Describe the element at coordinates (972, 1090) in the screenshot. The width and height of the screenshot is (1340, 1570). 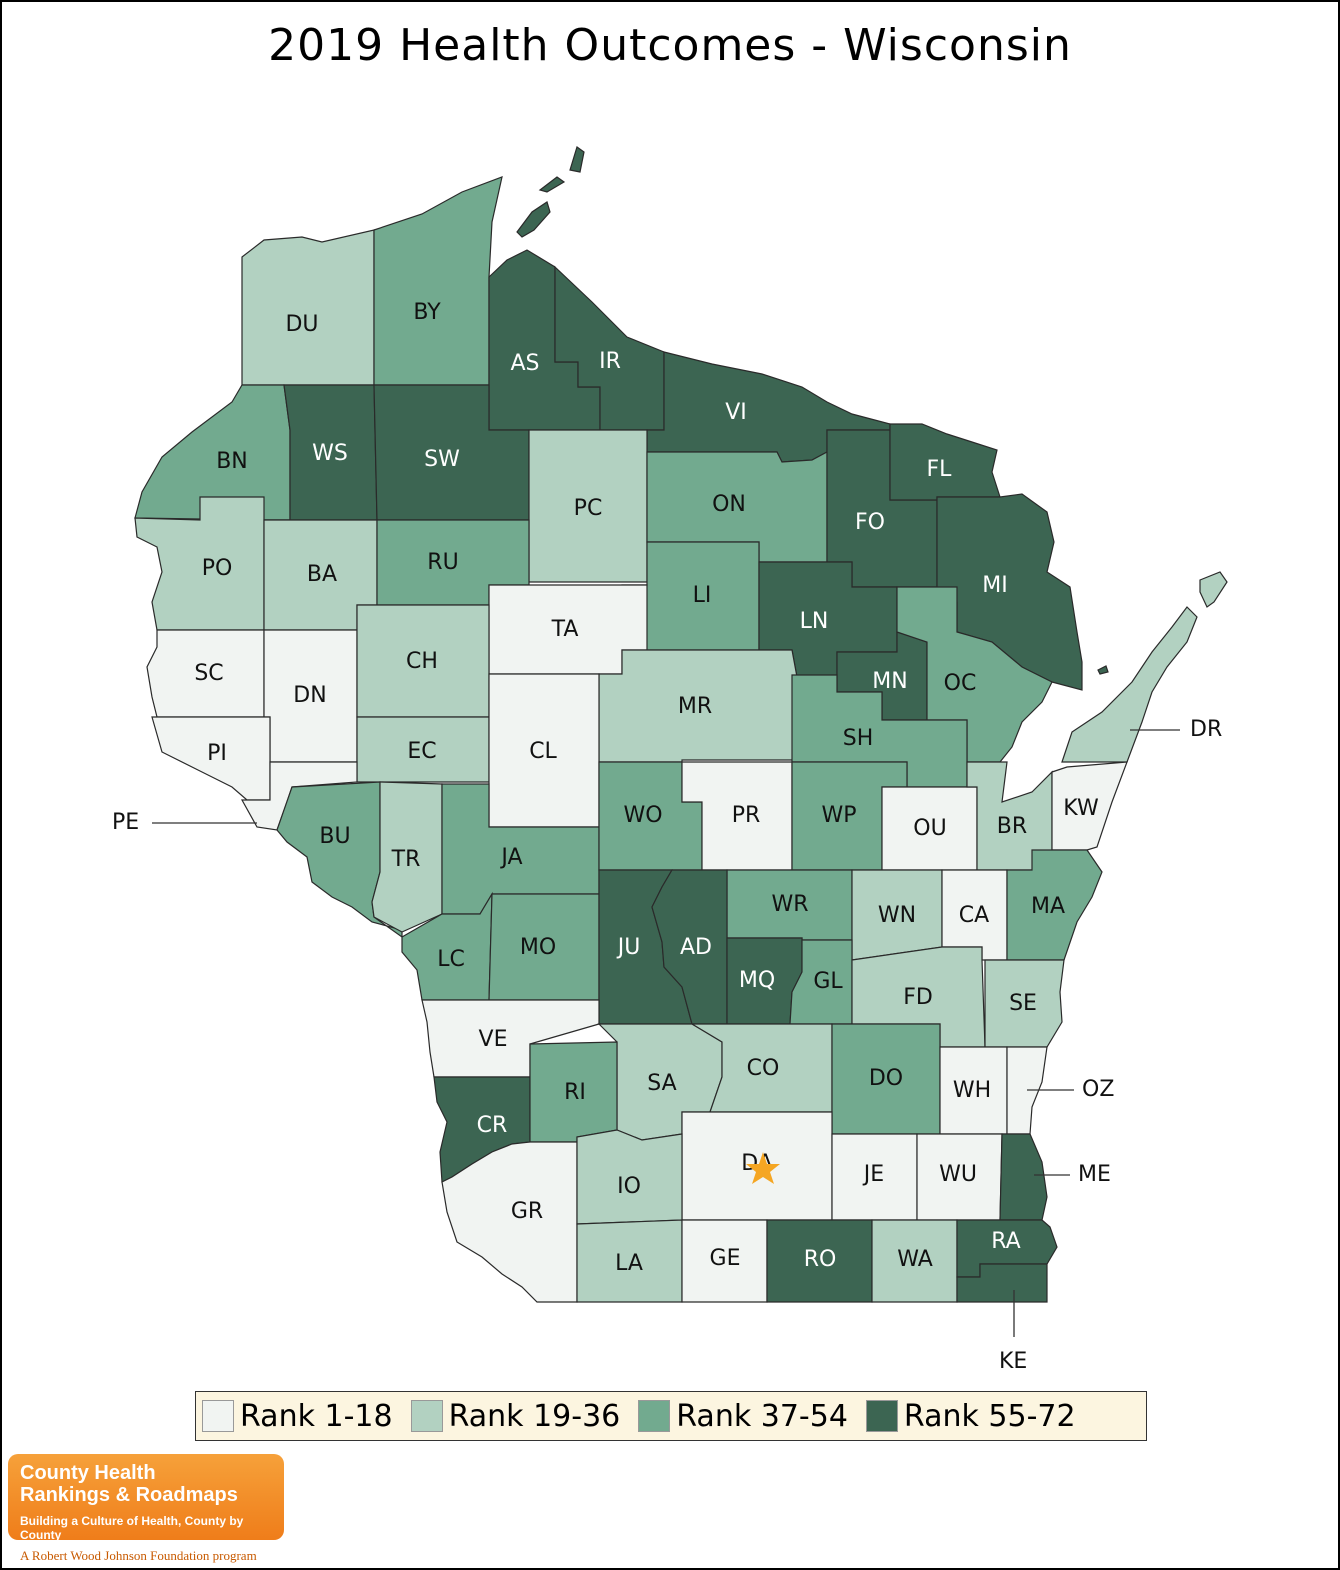
I see `county-label-wh: WH` at that location.